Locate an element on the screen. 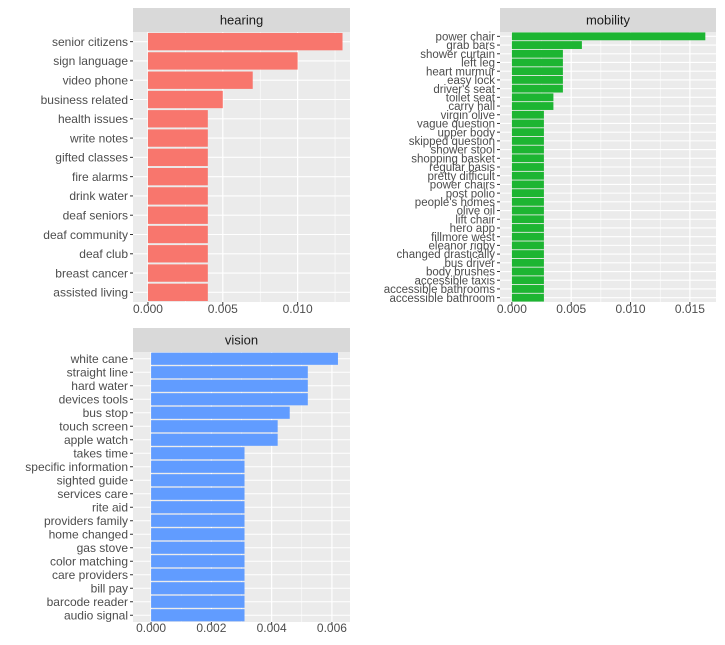 Image resolution: width=725 pixels, height=645 pixels. x-tick-label: 0.015 is located at coordinates (690, 309).